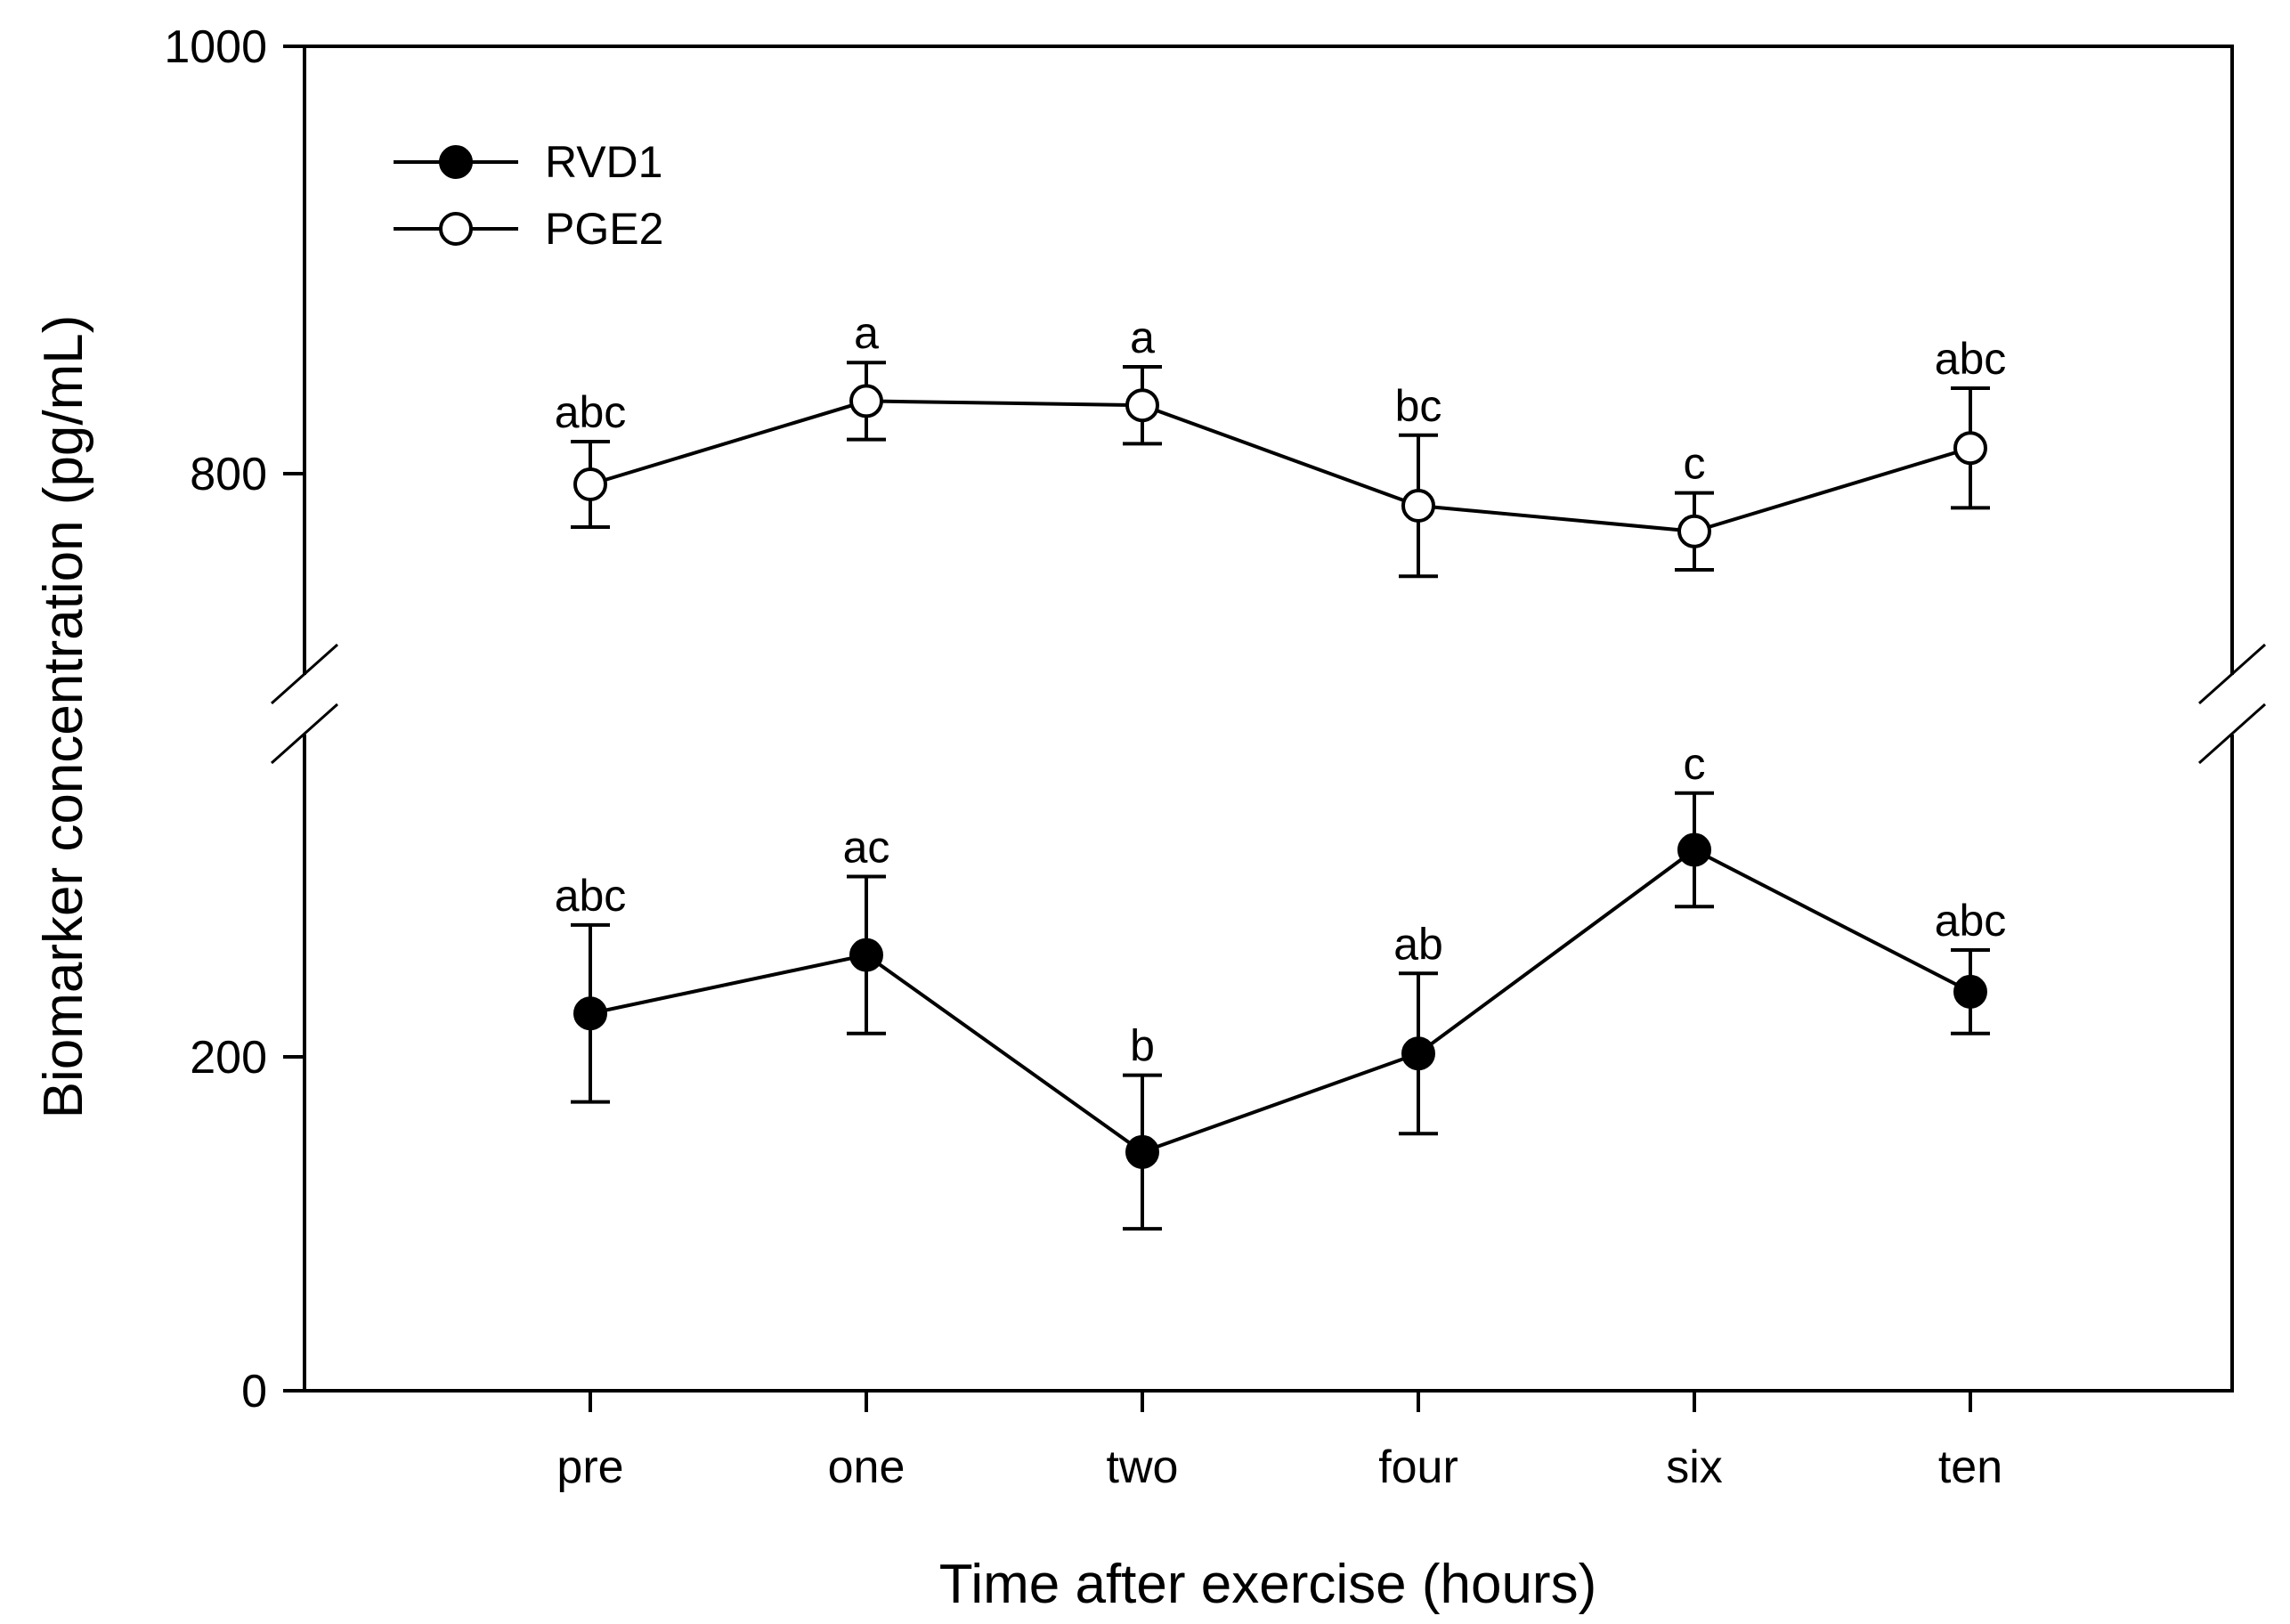 Image resolution: width=2290 pixels, height=1624 pixels. Describe the element at coordinates (304, 674) in the screenshot. I see `break-left-top` at that location.